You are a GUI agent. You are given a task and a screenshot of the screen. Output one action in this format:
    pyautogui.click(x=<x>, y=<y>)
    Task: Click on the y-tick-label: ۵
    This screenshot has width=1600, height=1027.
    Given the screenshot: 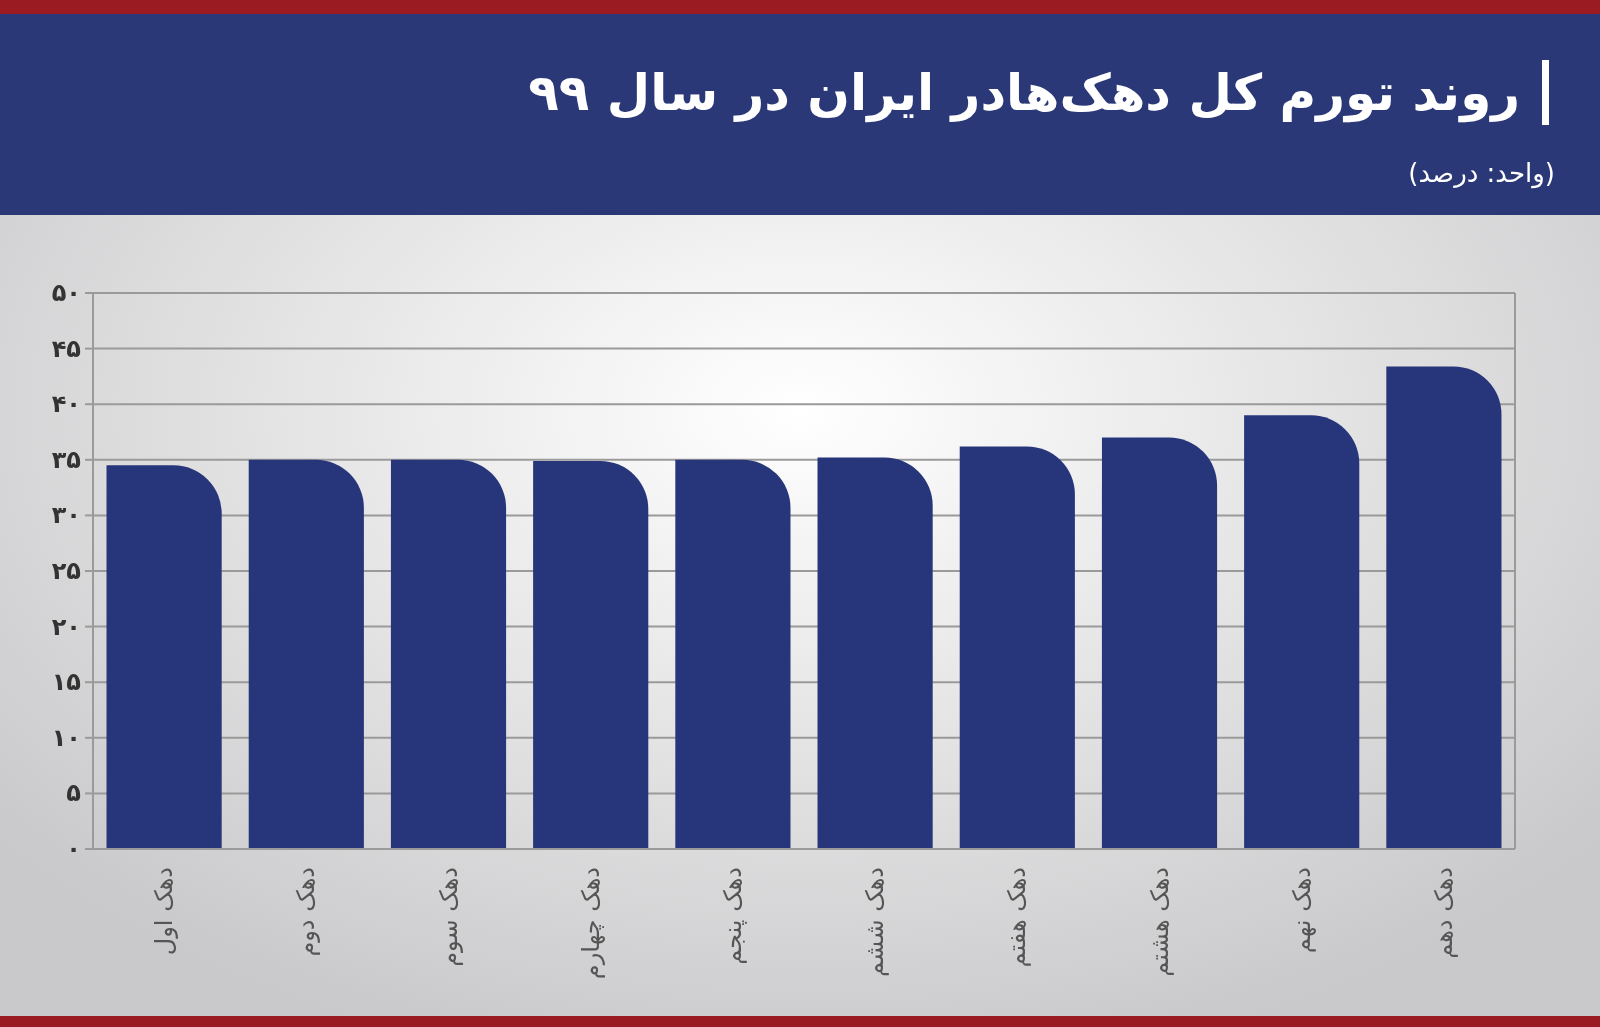 What is the action you would take?
    pyautogui.click(x=73, y=793)
    